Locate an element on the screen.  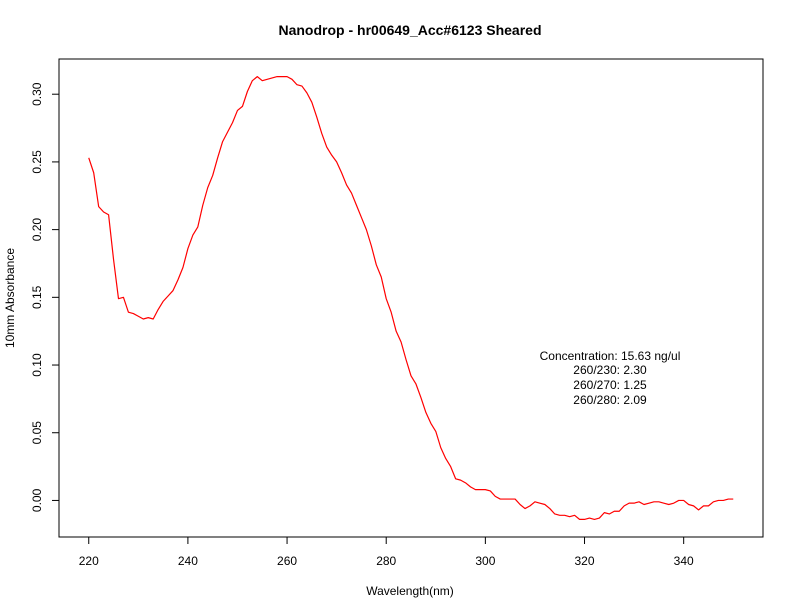
y-tick-label: 0.10 is located at coordinates (37, 365).